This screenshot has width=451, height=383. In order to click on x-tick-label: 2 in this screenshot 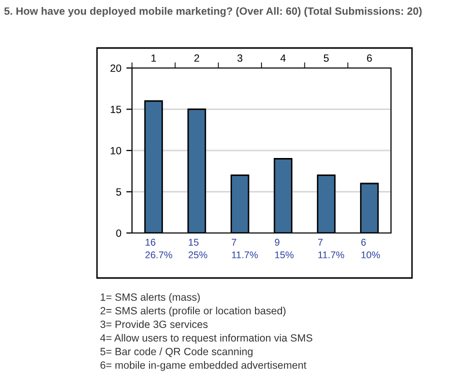, I will do `click(197, 58)`.